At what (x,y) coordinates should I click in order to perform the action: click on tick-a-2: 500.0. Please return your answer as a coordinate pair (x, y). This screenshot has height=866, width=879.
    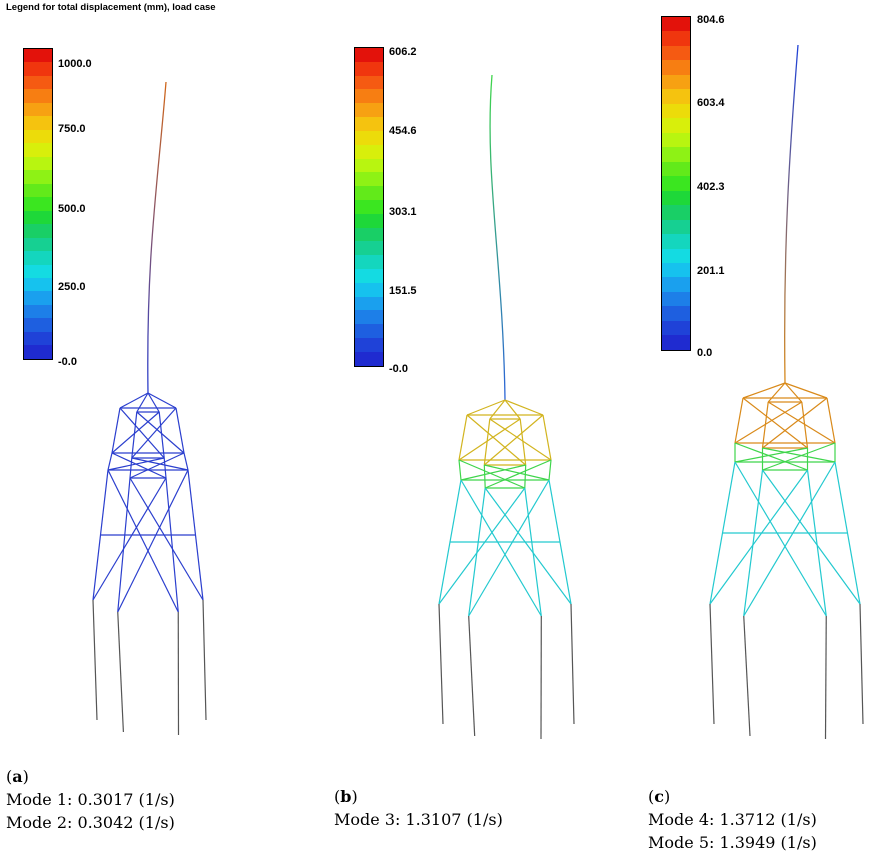
    Looking at the image, I should click on (72, 209).